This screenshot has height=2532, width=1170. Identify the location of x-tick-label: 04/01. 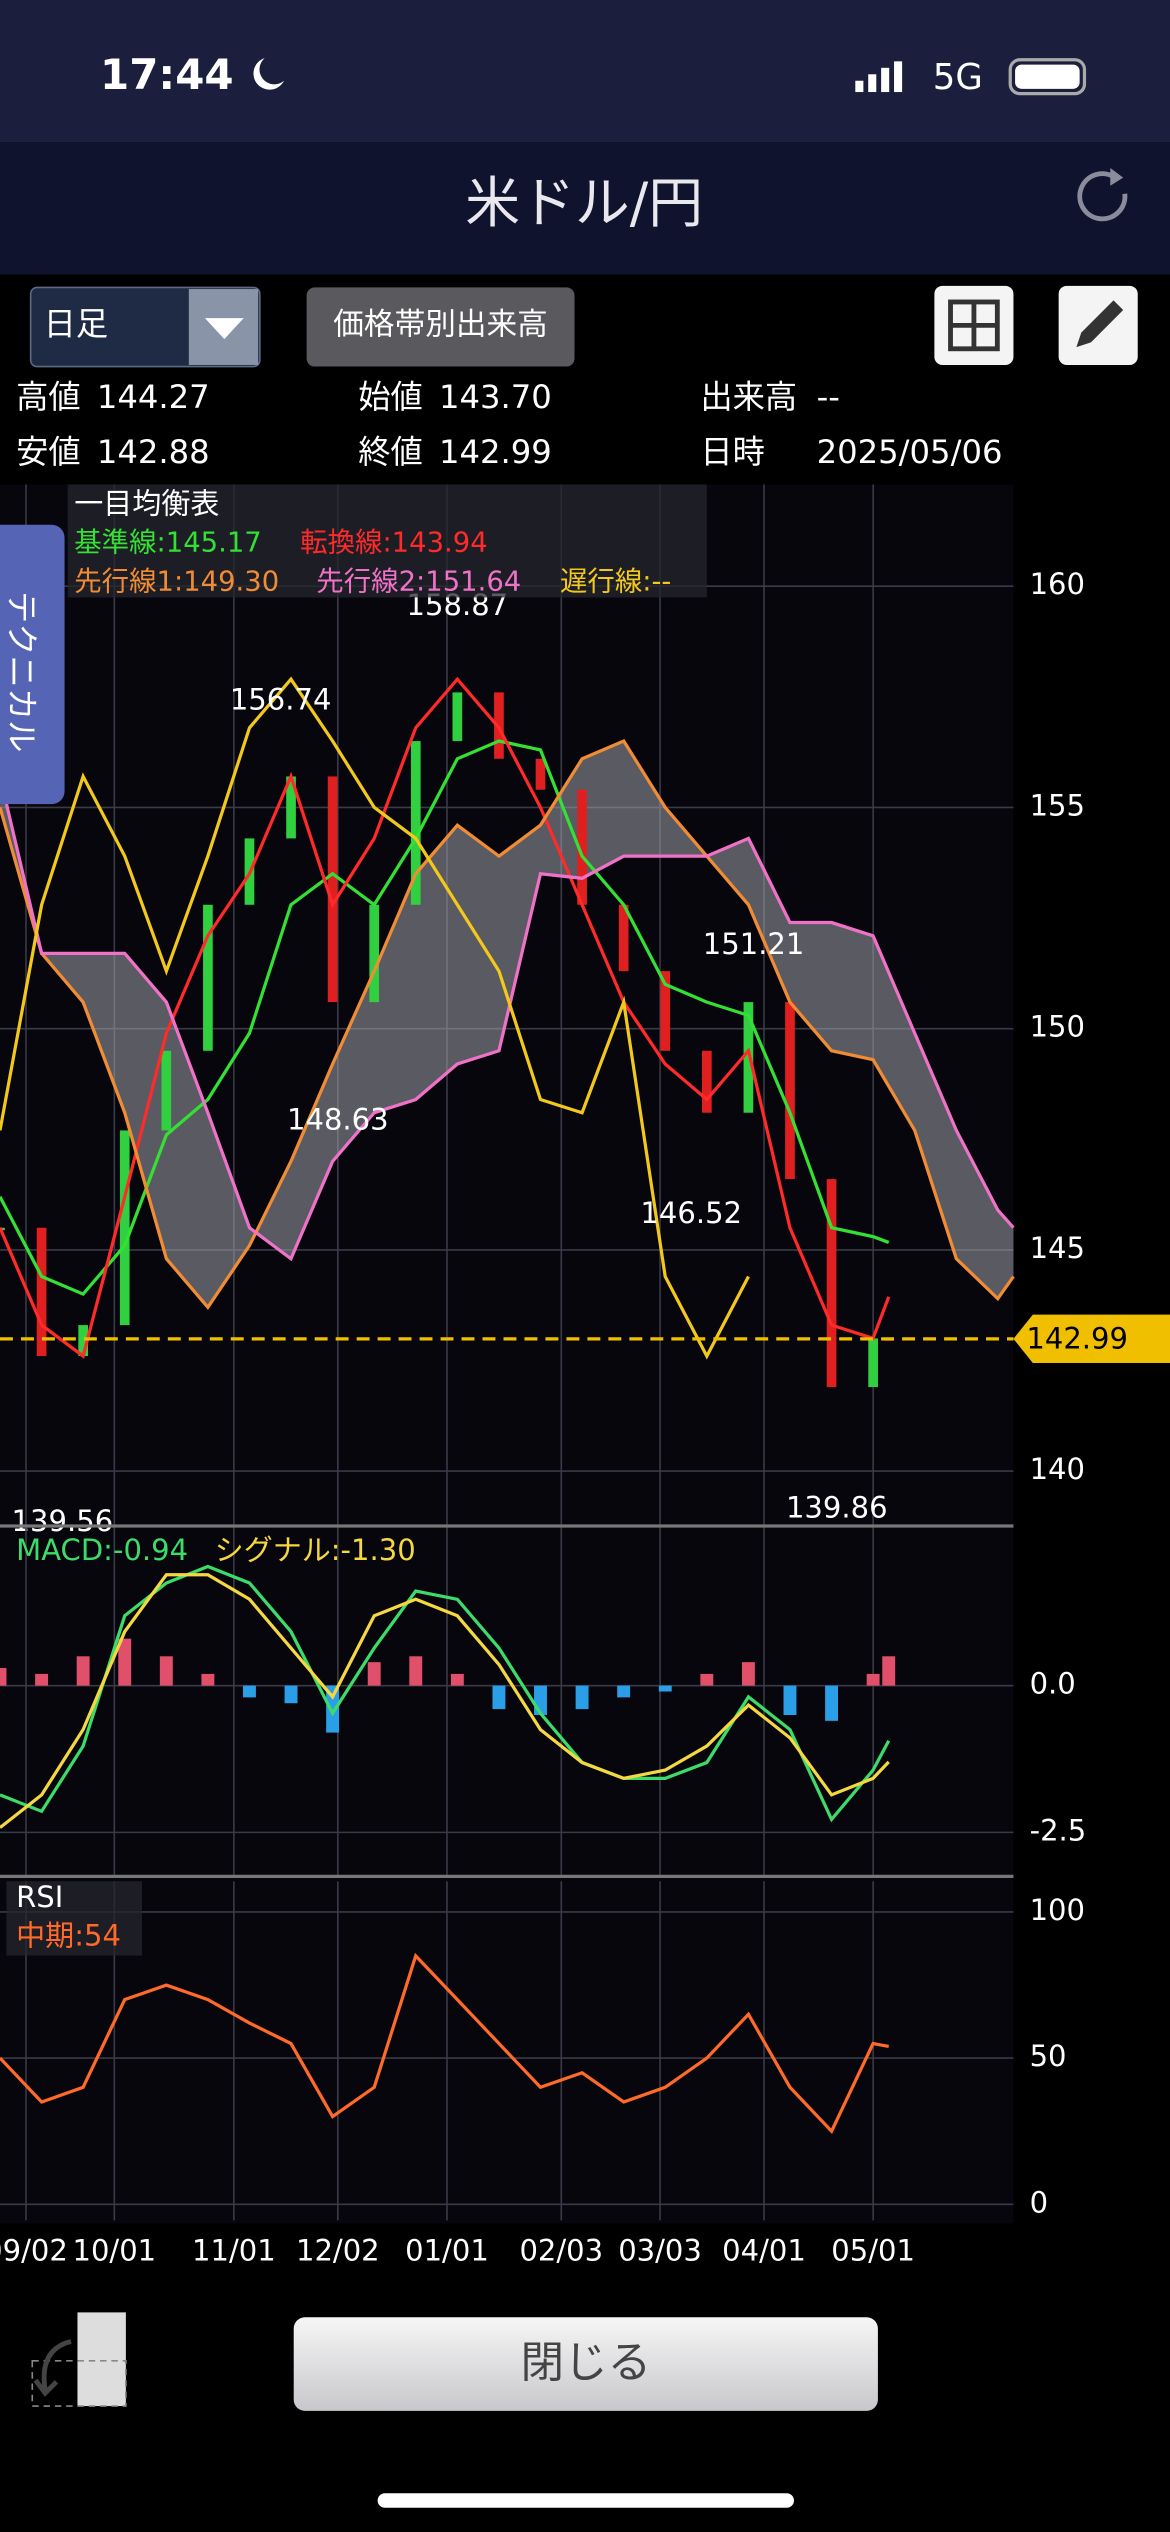
(764, 2251).